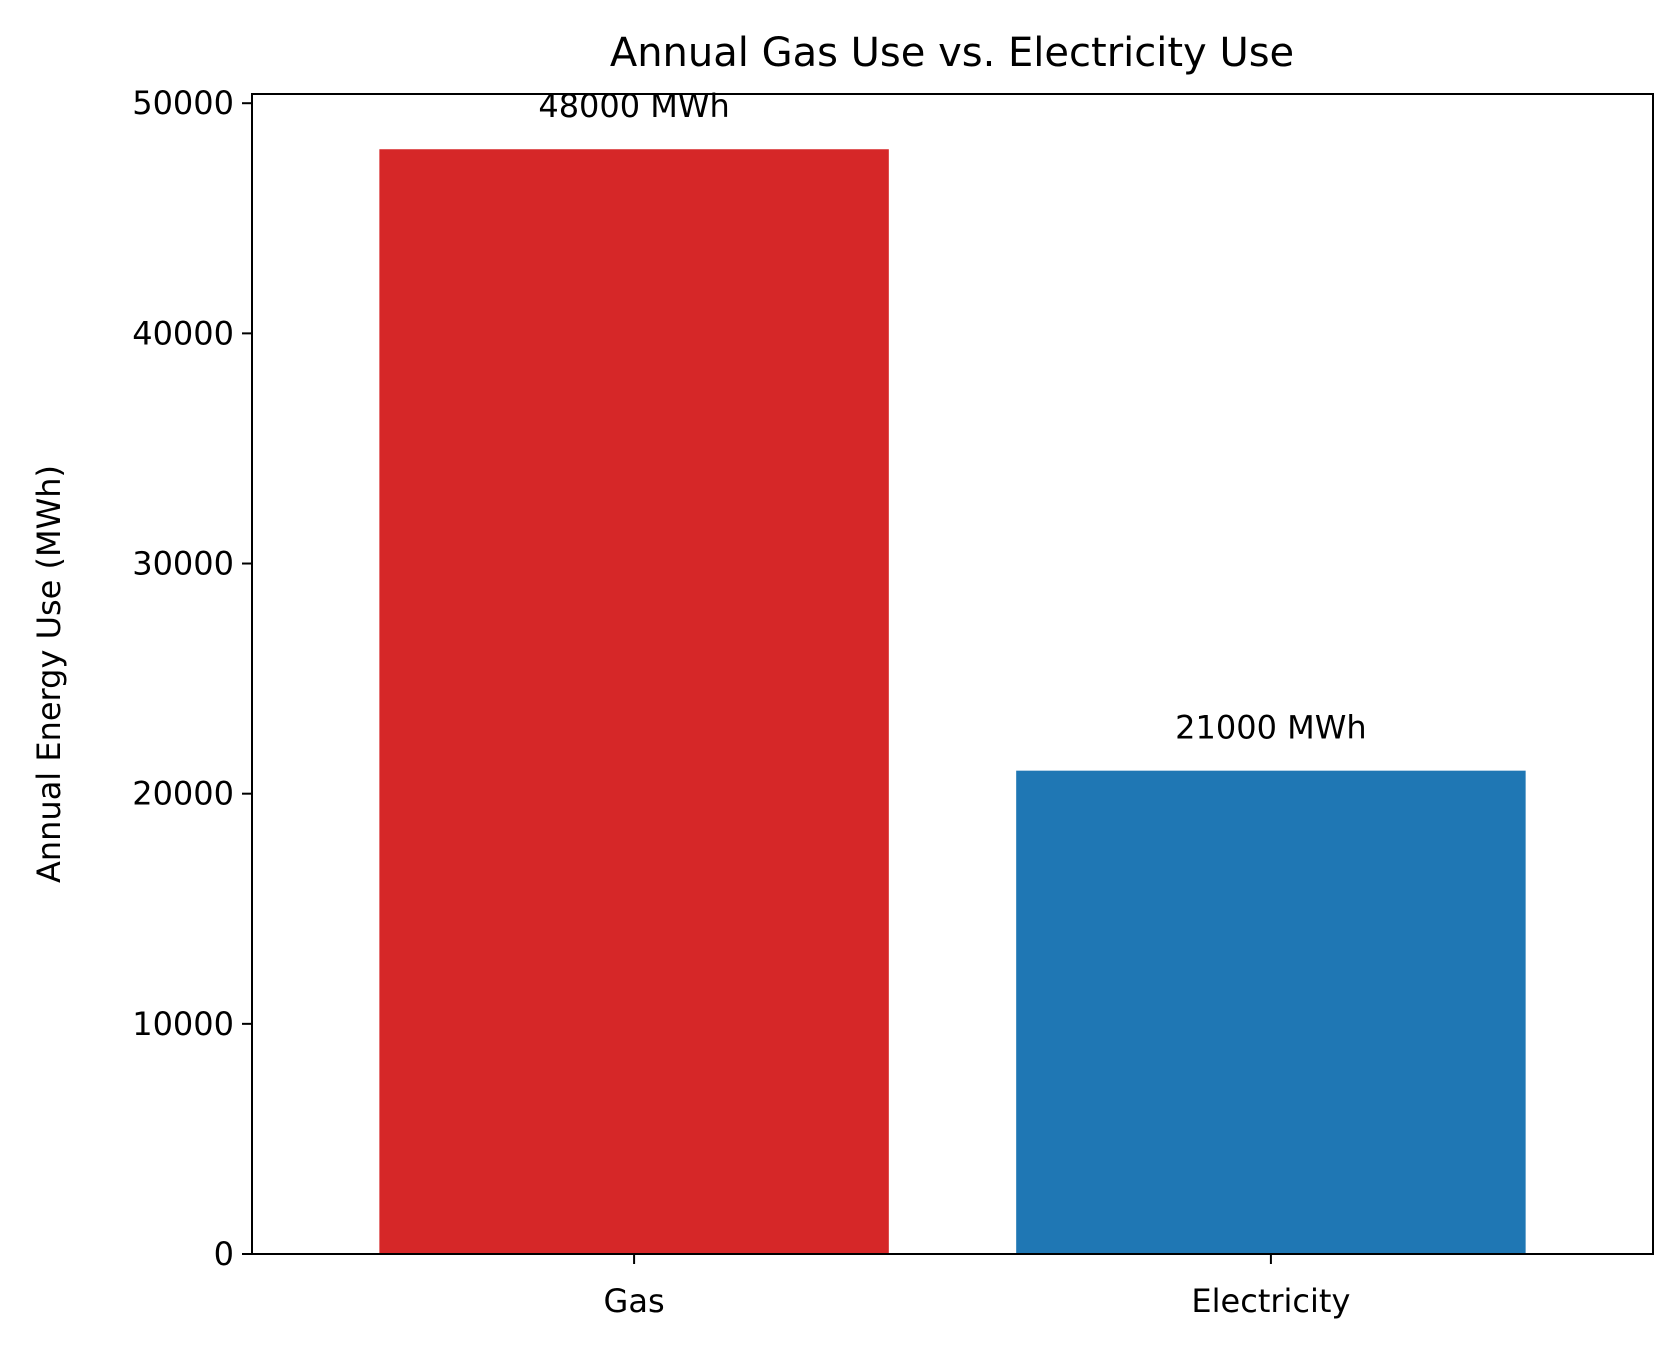  What do you see at coordinates (183, 333) in the screenshot?
I see `y-tick-label-40000: 40000` at bounding box center [183, 333].